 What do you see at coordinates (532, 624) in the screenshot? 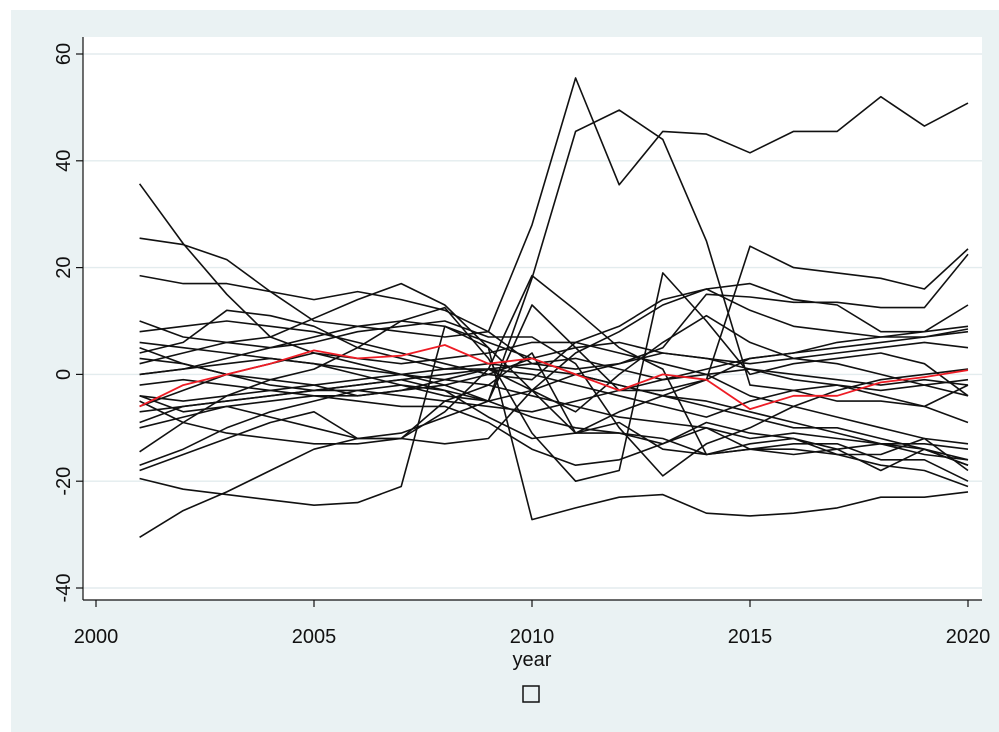
I see `x-axis-ticks: 2000 2005 2010 2015 2020` at bounding box center [532, 624].